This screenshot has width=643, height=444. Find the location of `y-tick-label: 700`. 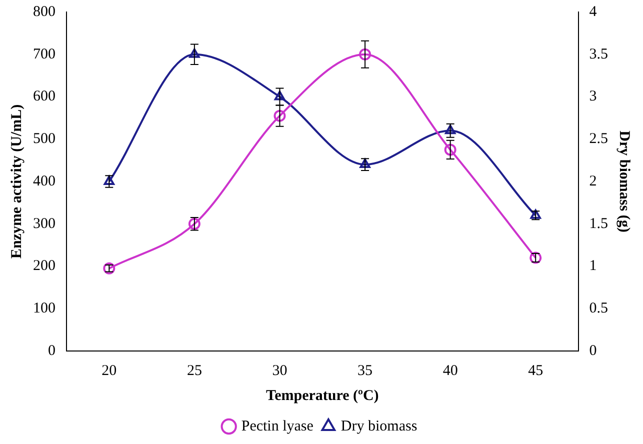

y-tick-label: 700 is located at coordinates (44, 54).